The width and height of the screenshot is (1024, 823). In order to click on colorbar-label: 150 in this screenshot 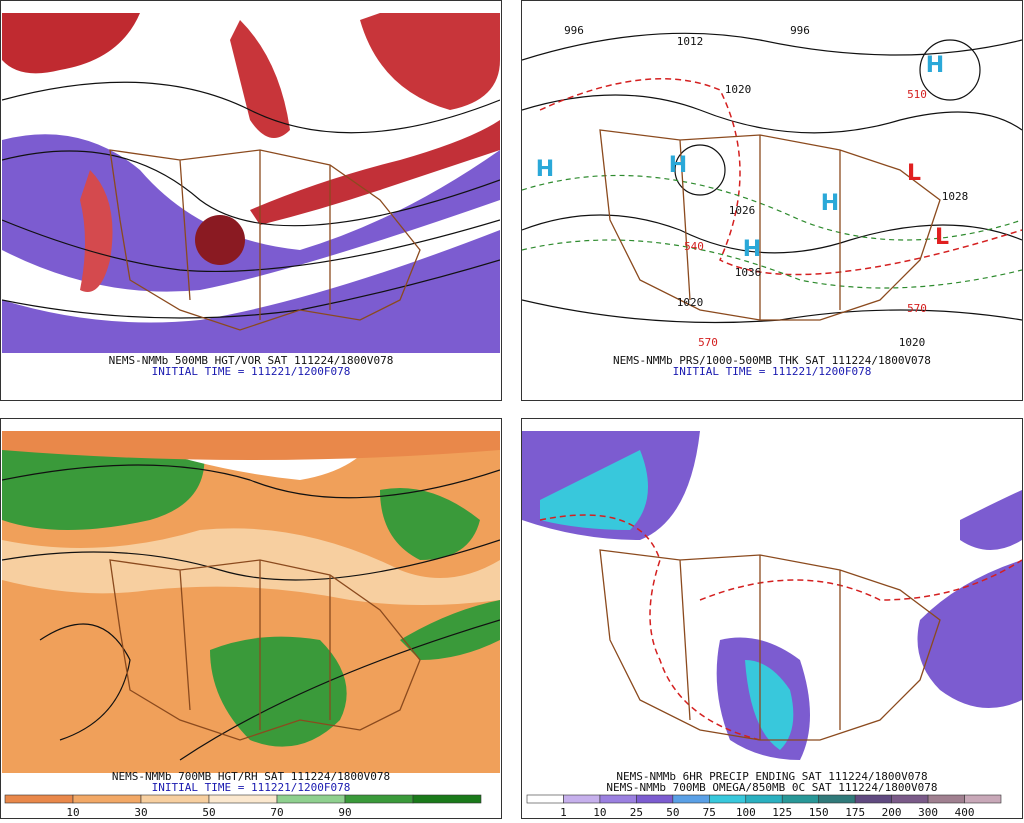, I will do `click(819, 812)`.